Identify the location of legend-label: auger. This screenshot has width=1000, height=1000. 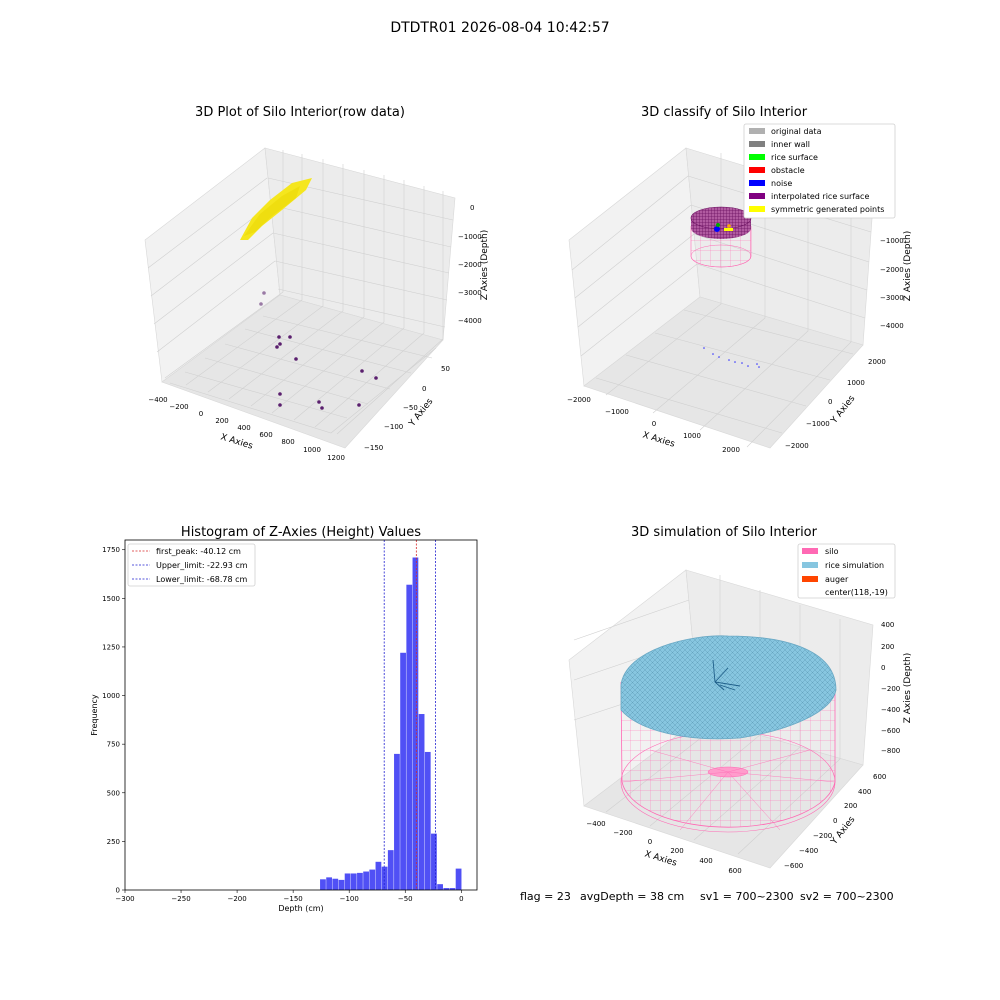
(837, 579).